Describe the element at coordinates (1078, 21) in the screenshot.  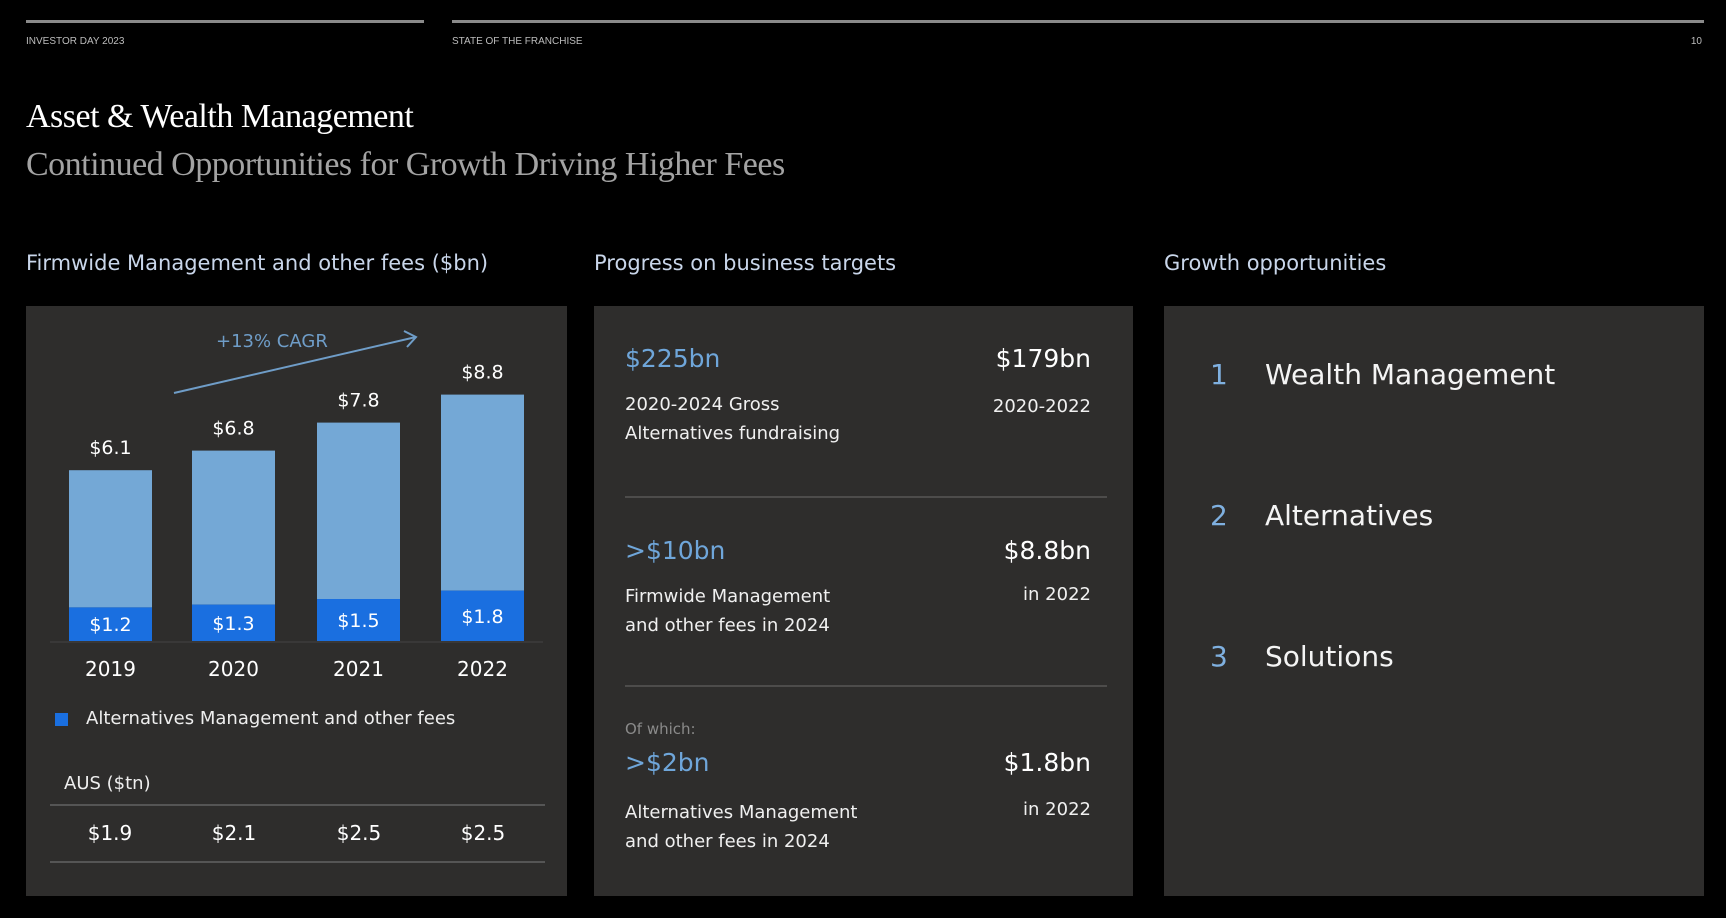
I see `header-rule-right` at that location.